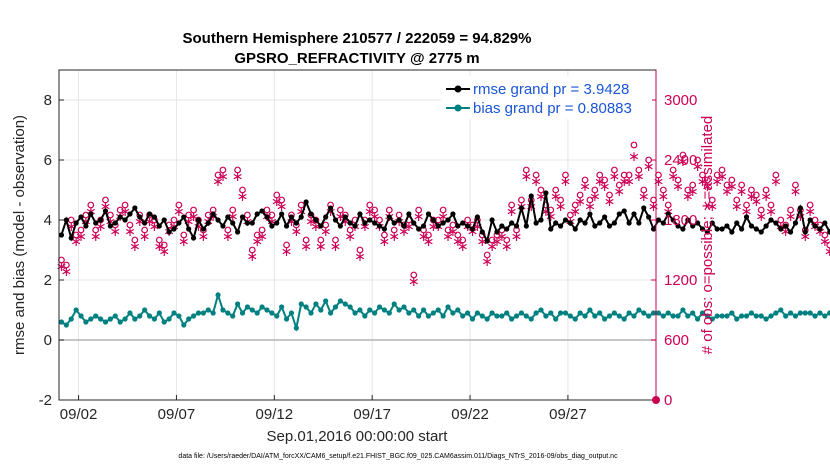 The image size is (830, 470). I want to click on x-tick-label: 09/27, so click(568, 414).